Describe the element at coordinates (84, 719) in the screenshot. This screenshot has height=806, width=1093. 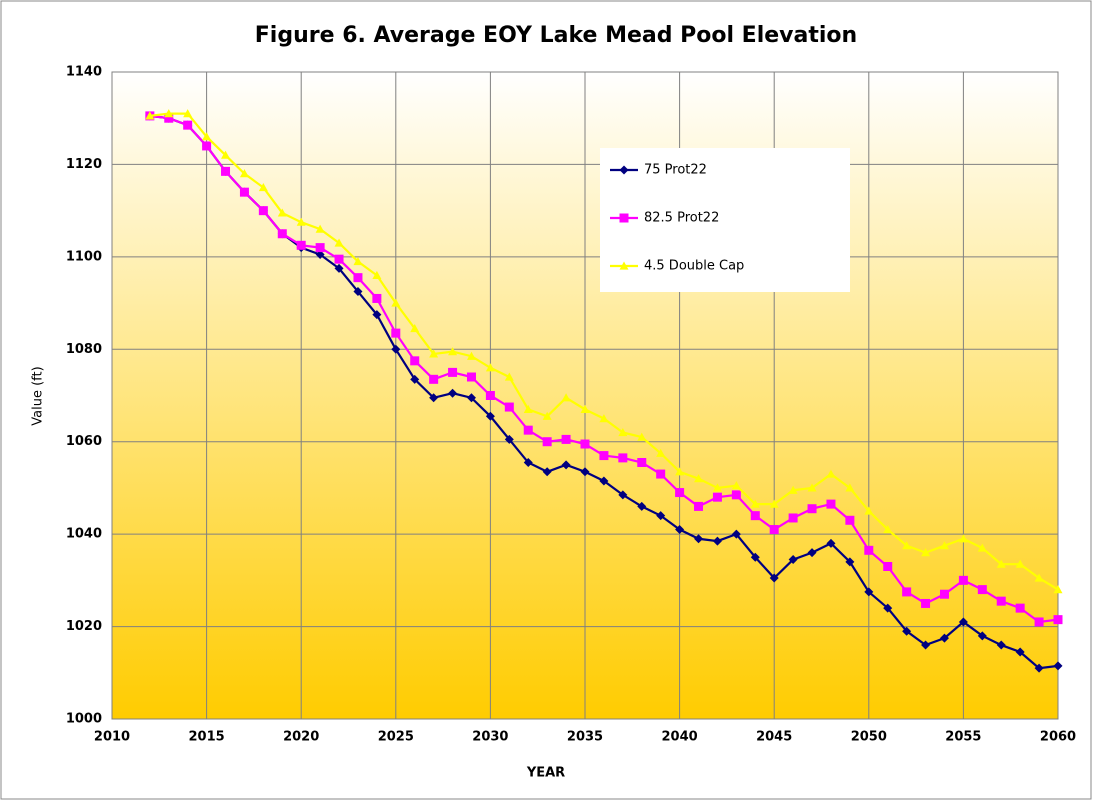
I see `y-tick-label: 1000` at that location.